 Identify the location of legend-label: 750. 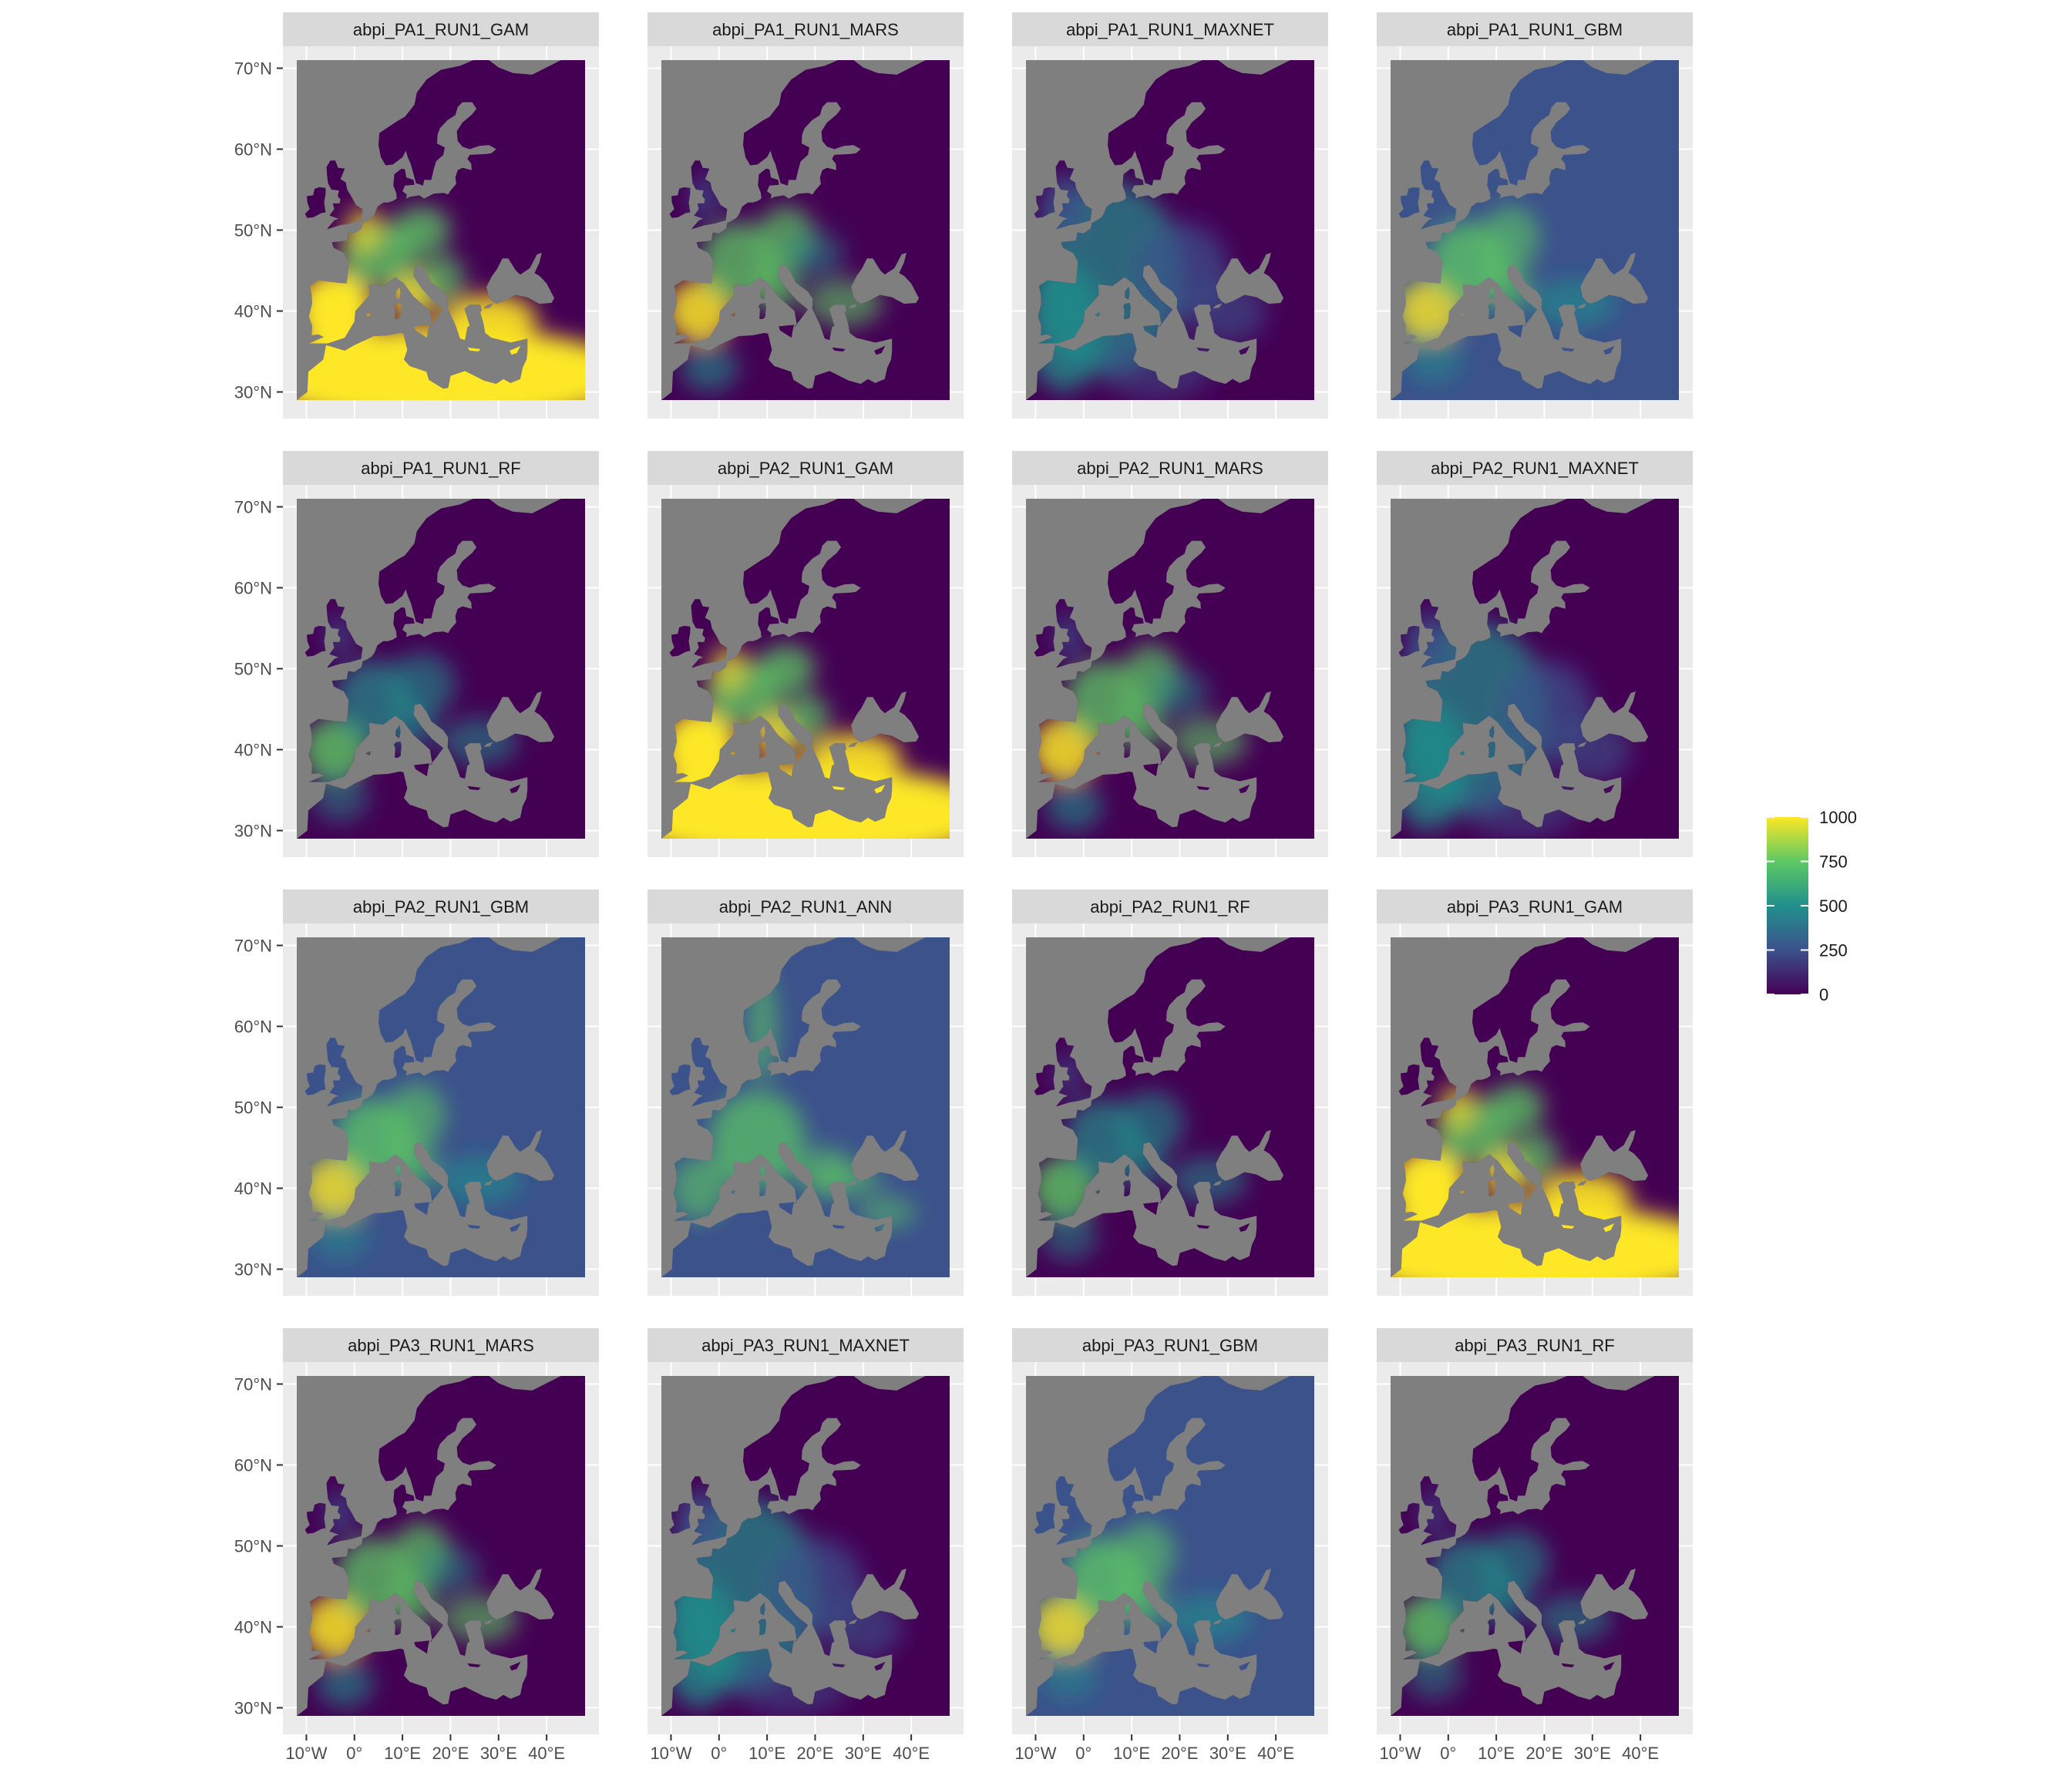
(1833, 863).